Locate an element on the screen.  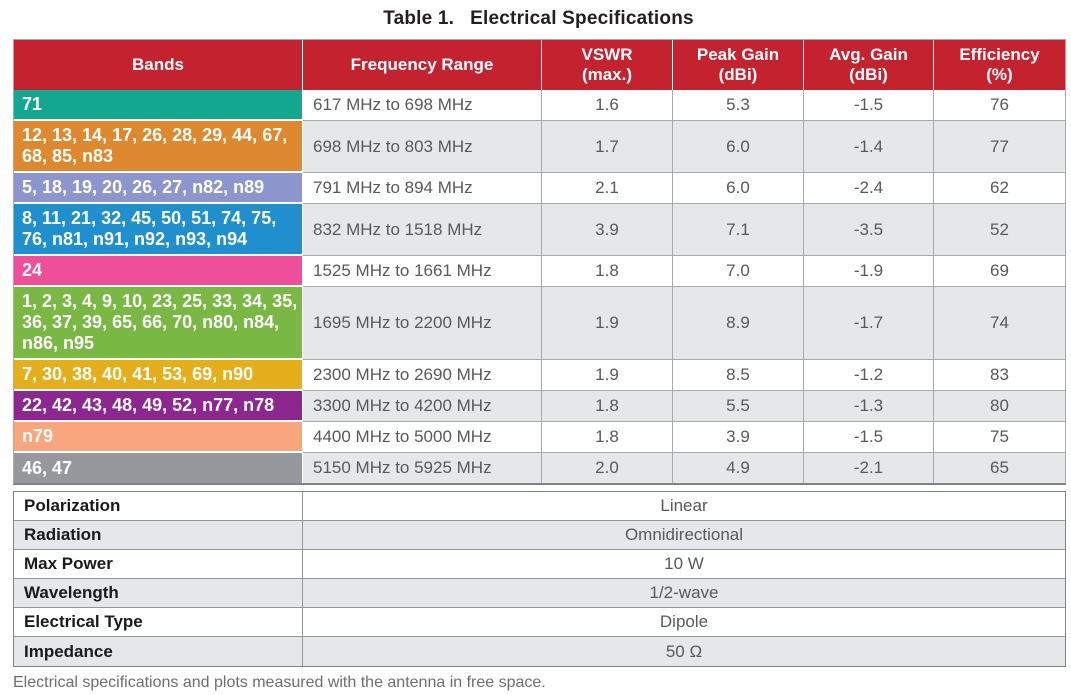
table-row: 24 1525 MHz to 1661 MHz 1.8 7.0 -1.9 69 is located at coordinates (539, 271).